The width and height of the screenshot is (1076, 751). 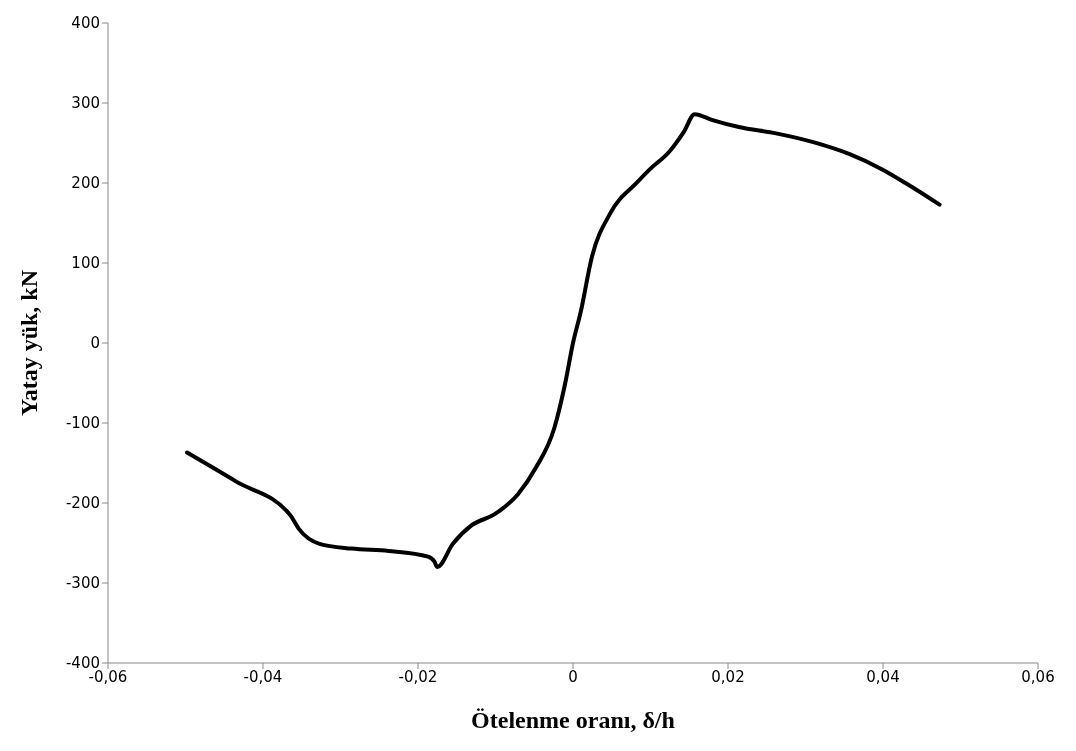 What do you see at coordinates (85, 263) in the screenshot?
I see `y-tick-label: 100` at bounding box center [85, 263].